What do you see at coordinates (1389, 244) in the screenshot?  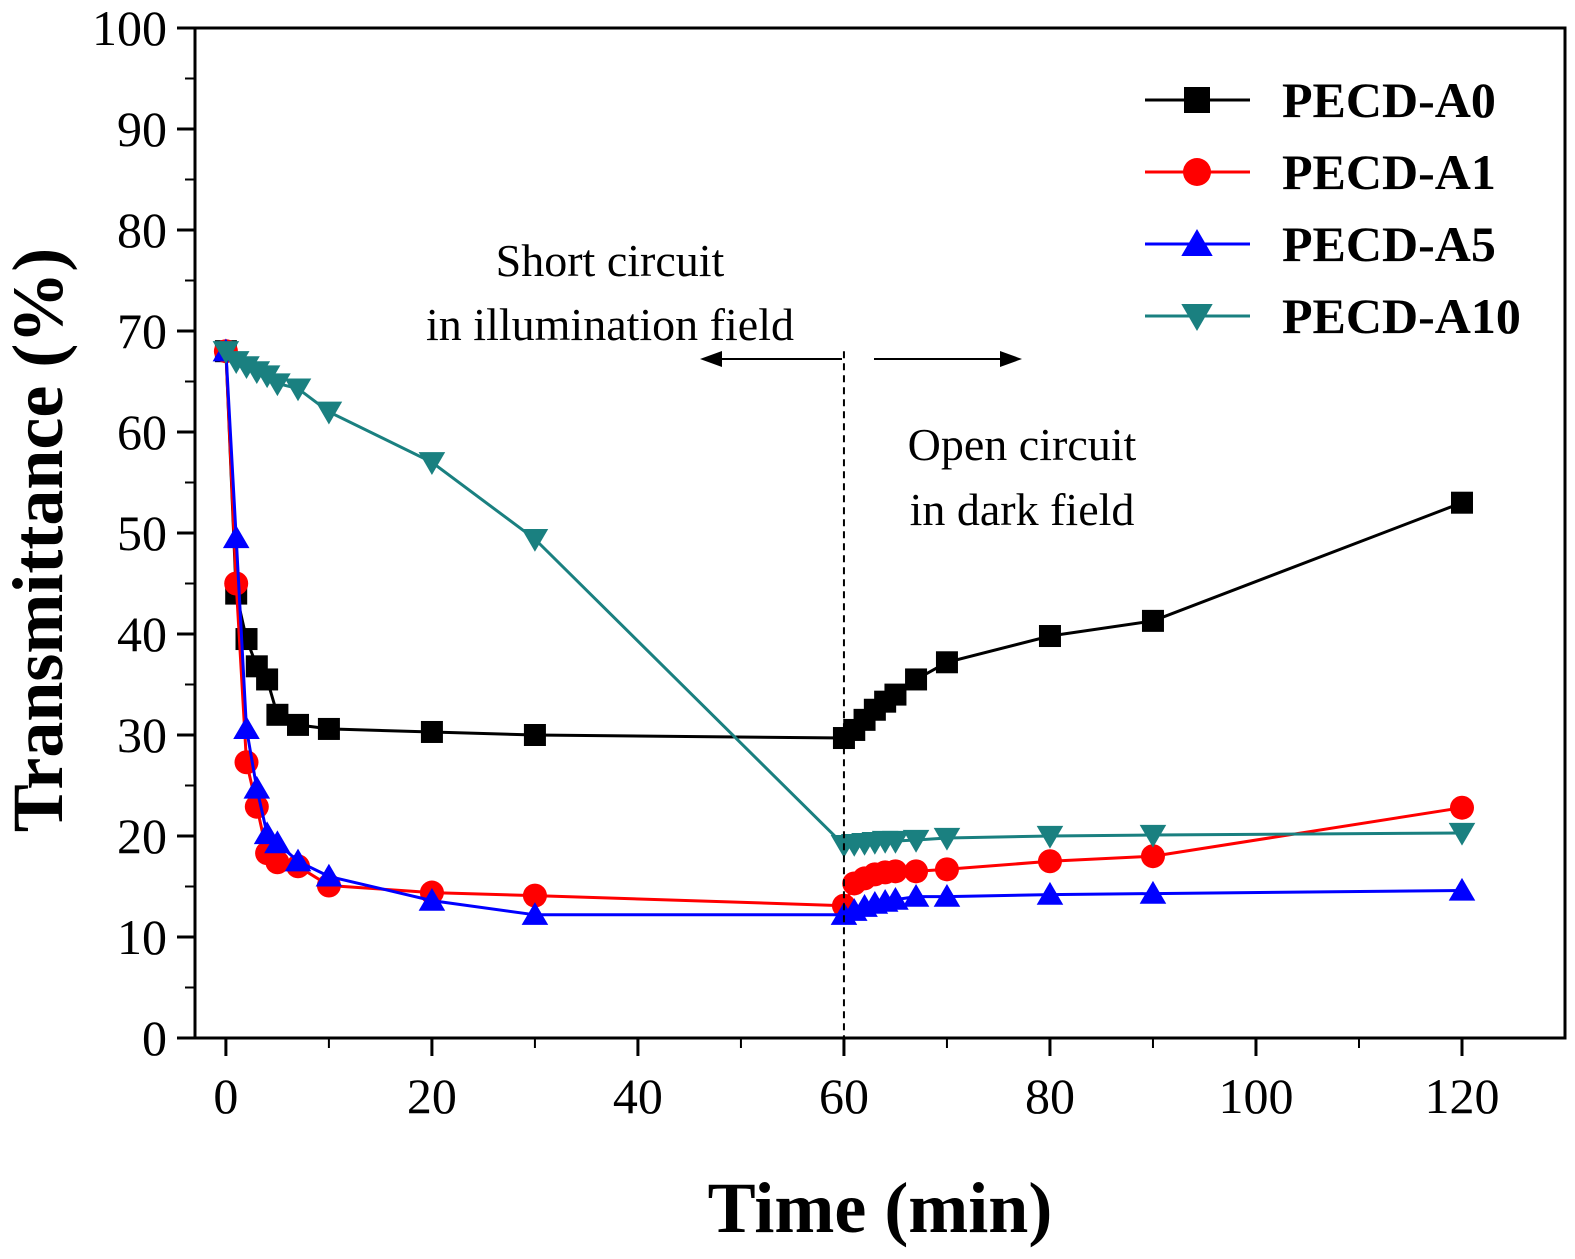 I see `legend-label: PECD-A5` at bounding box center [1389, 244].